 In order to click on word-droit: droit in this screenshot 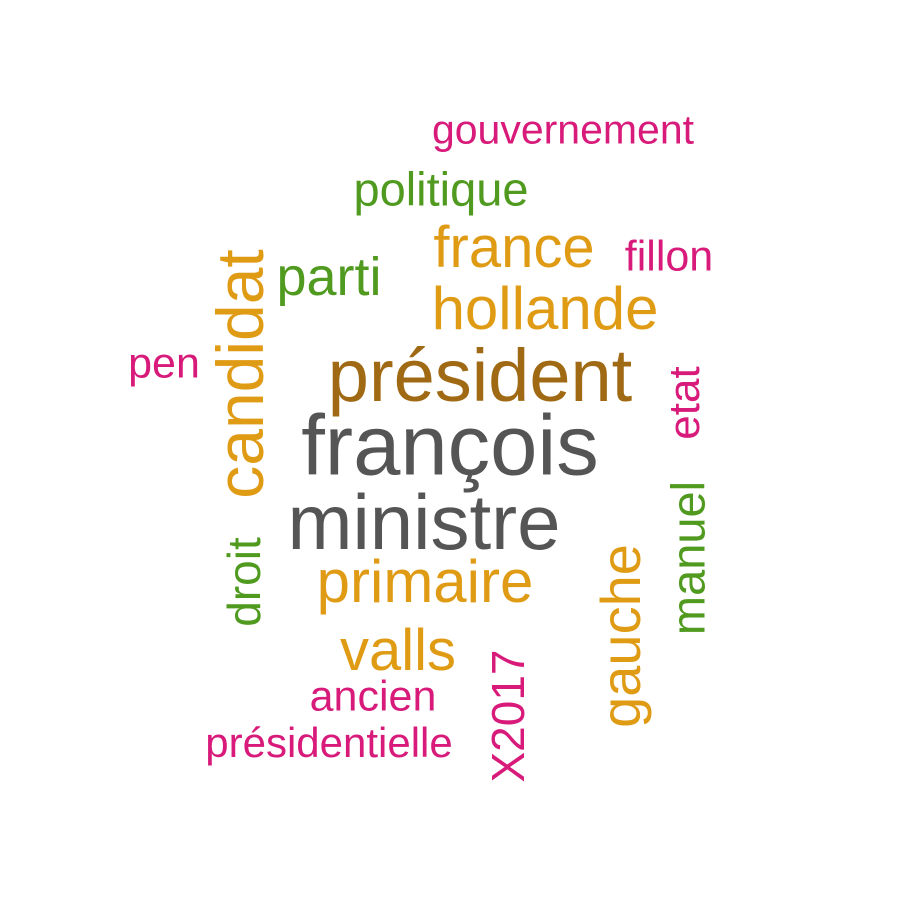, I will do `click(244, 582)`.